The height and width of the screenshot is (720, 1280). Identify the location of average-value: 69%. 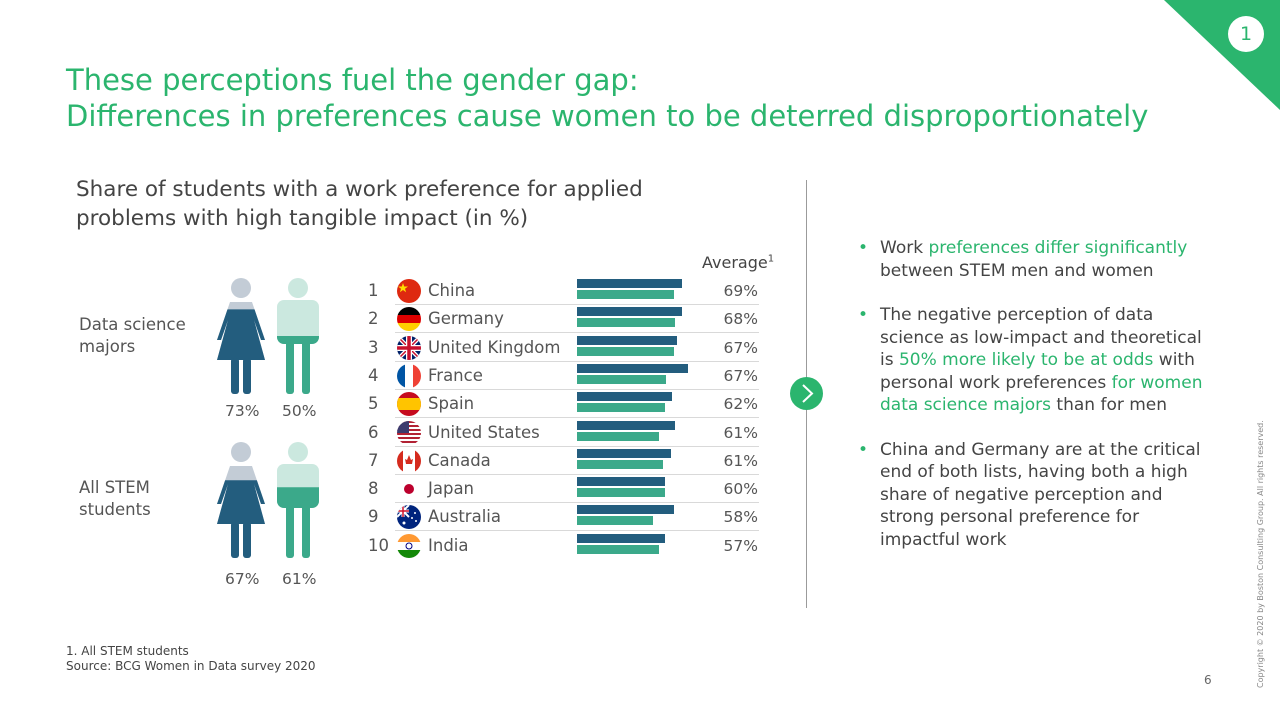
(740, 291).